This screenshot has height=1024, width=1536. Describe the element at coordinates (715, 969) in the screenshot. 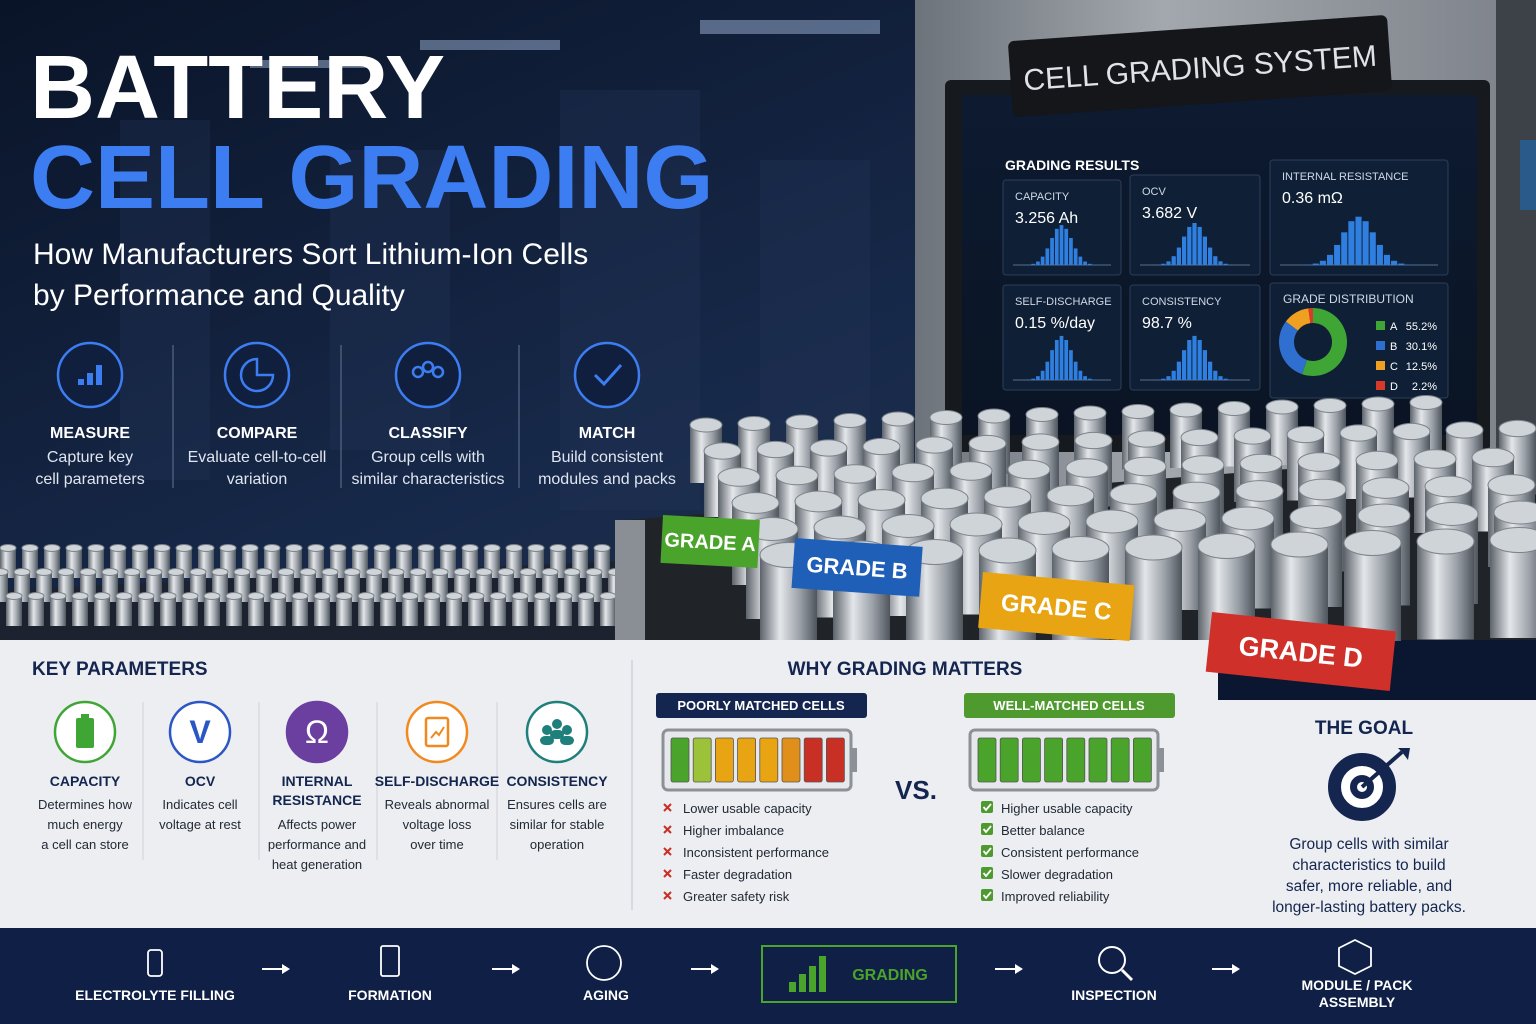

I see `process-arrowhead` at that location.